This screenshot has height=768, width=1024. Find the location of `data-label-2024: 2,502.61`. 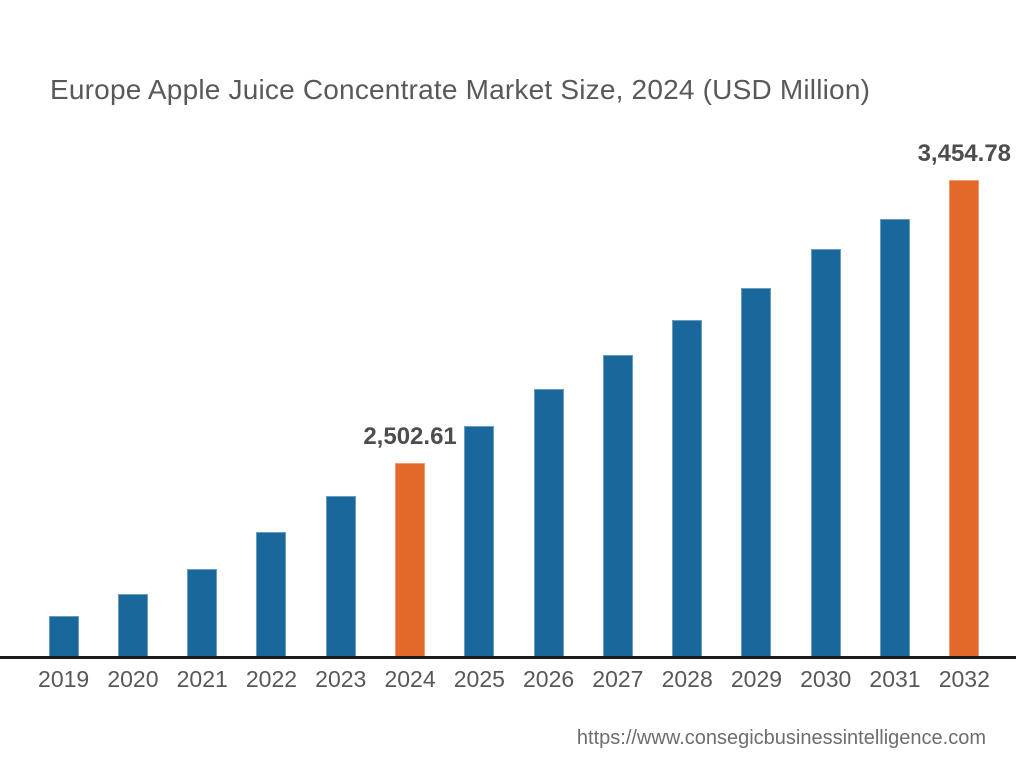

data-label-2024: 2,502.61 is located at coordinates (410, 436).